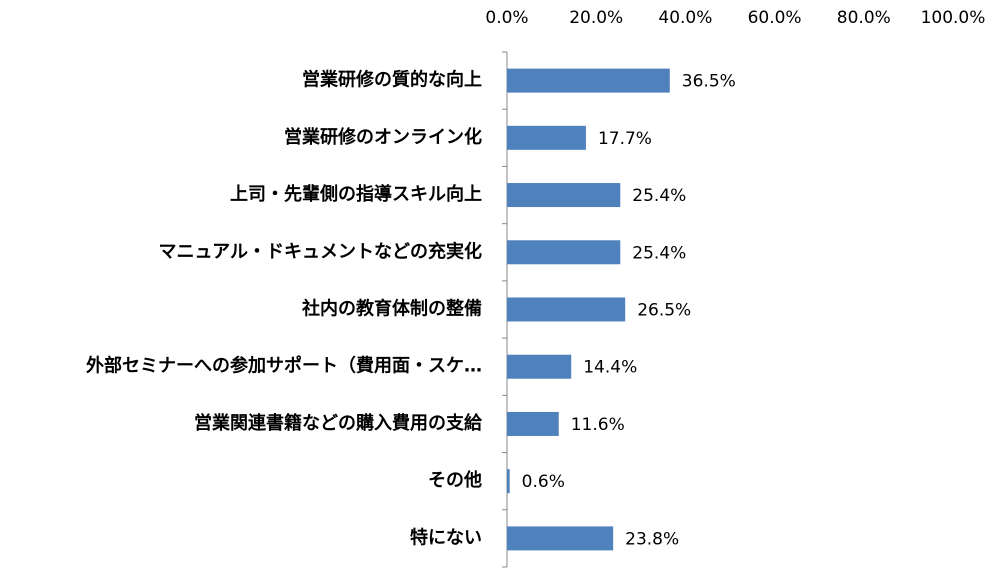  Describe the element at coordinates (320, 251) in the screenshot. I see `category-label: マニュアル・ドキュメントなどの充実化` at that location.